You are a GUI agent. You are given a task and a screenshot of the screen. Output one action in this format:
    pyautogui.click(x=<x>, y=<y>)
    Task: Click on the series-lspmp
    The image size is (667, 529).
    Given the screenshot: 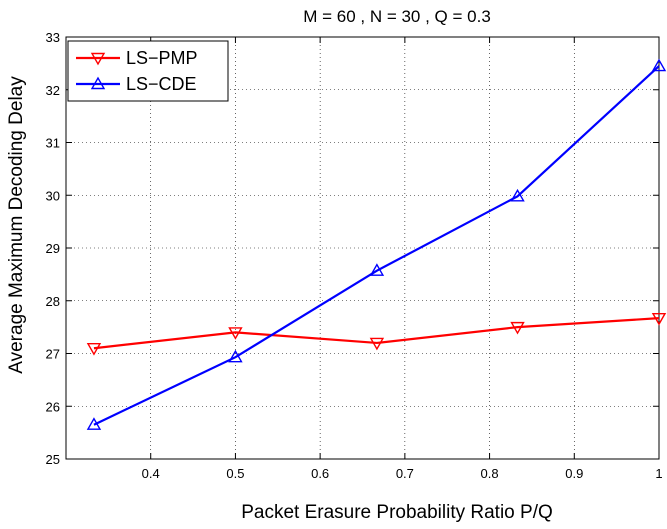 What is the action you would take?
    pyautogui.click(x=376, y=334)
    